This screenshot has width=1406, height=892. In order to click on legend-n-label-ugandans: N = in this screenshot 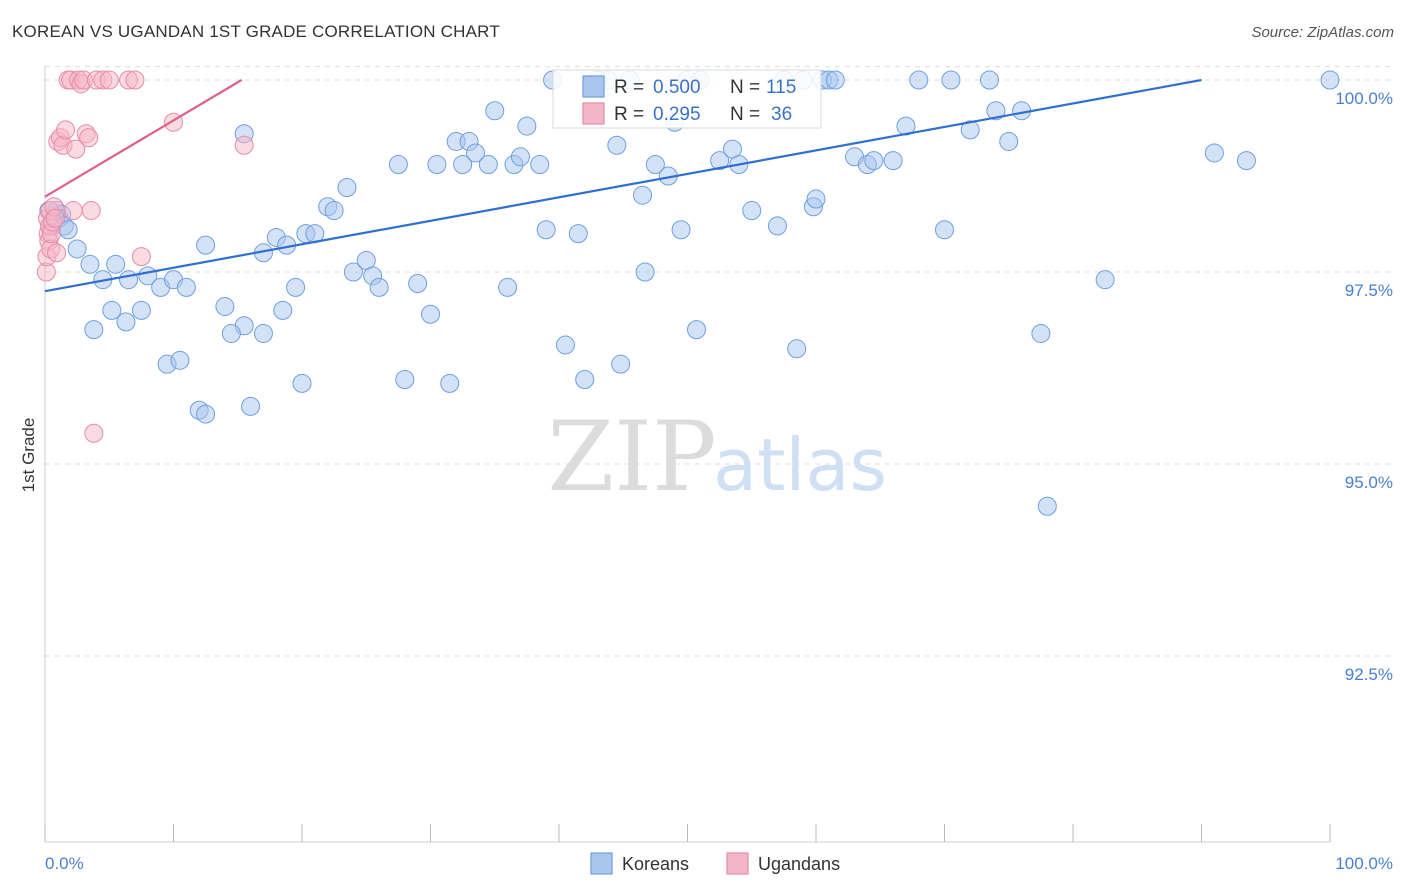, I will do `click(747, 114)`.